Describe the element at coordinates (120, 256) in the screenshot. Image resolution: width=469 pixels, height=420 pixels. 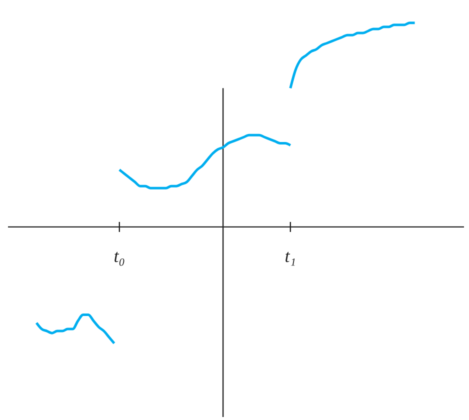
I see `x-tick-label: t₀` at that location.